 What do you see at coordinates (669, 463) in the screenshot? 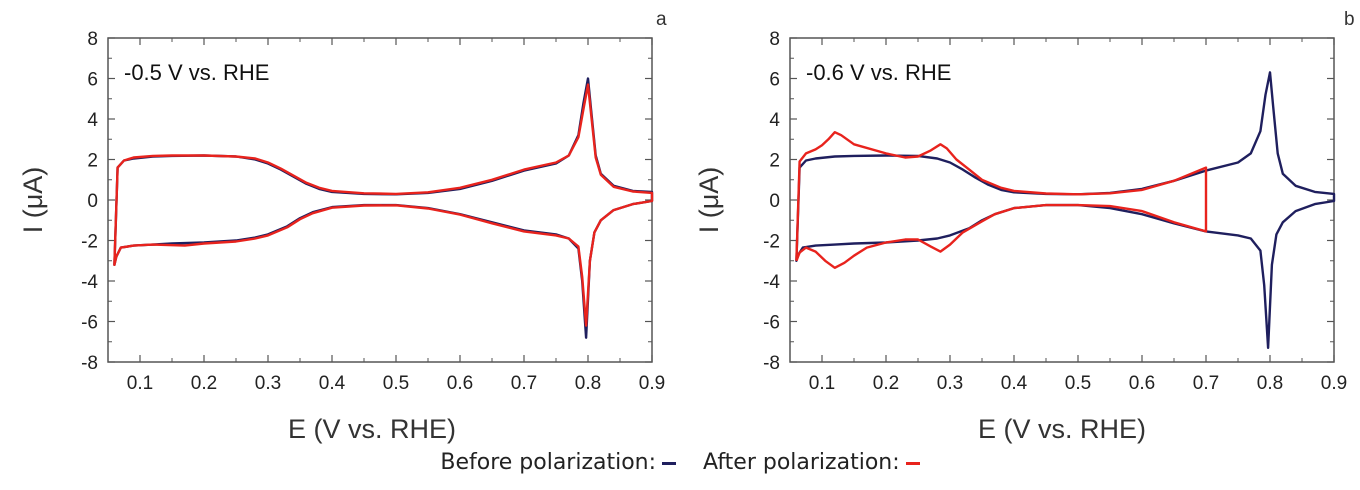
I see `legend-swatch-before` at bounding box center [669, 463].